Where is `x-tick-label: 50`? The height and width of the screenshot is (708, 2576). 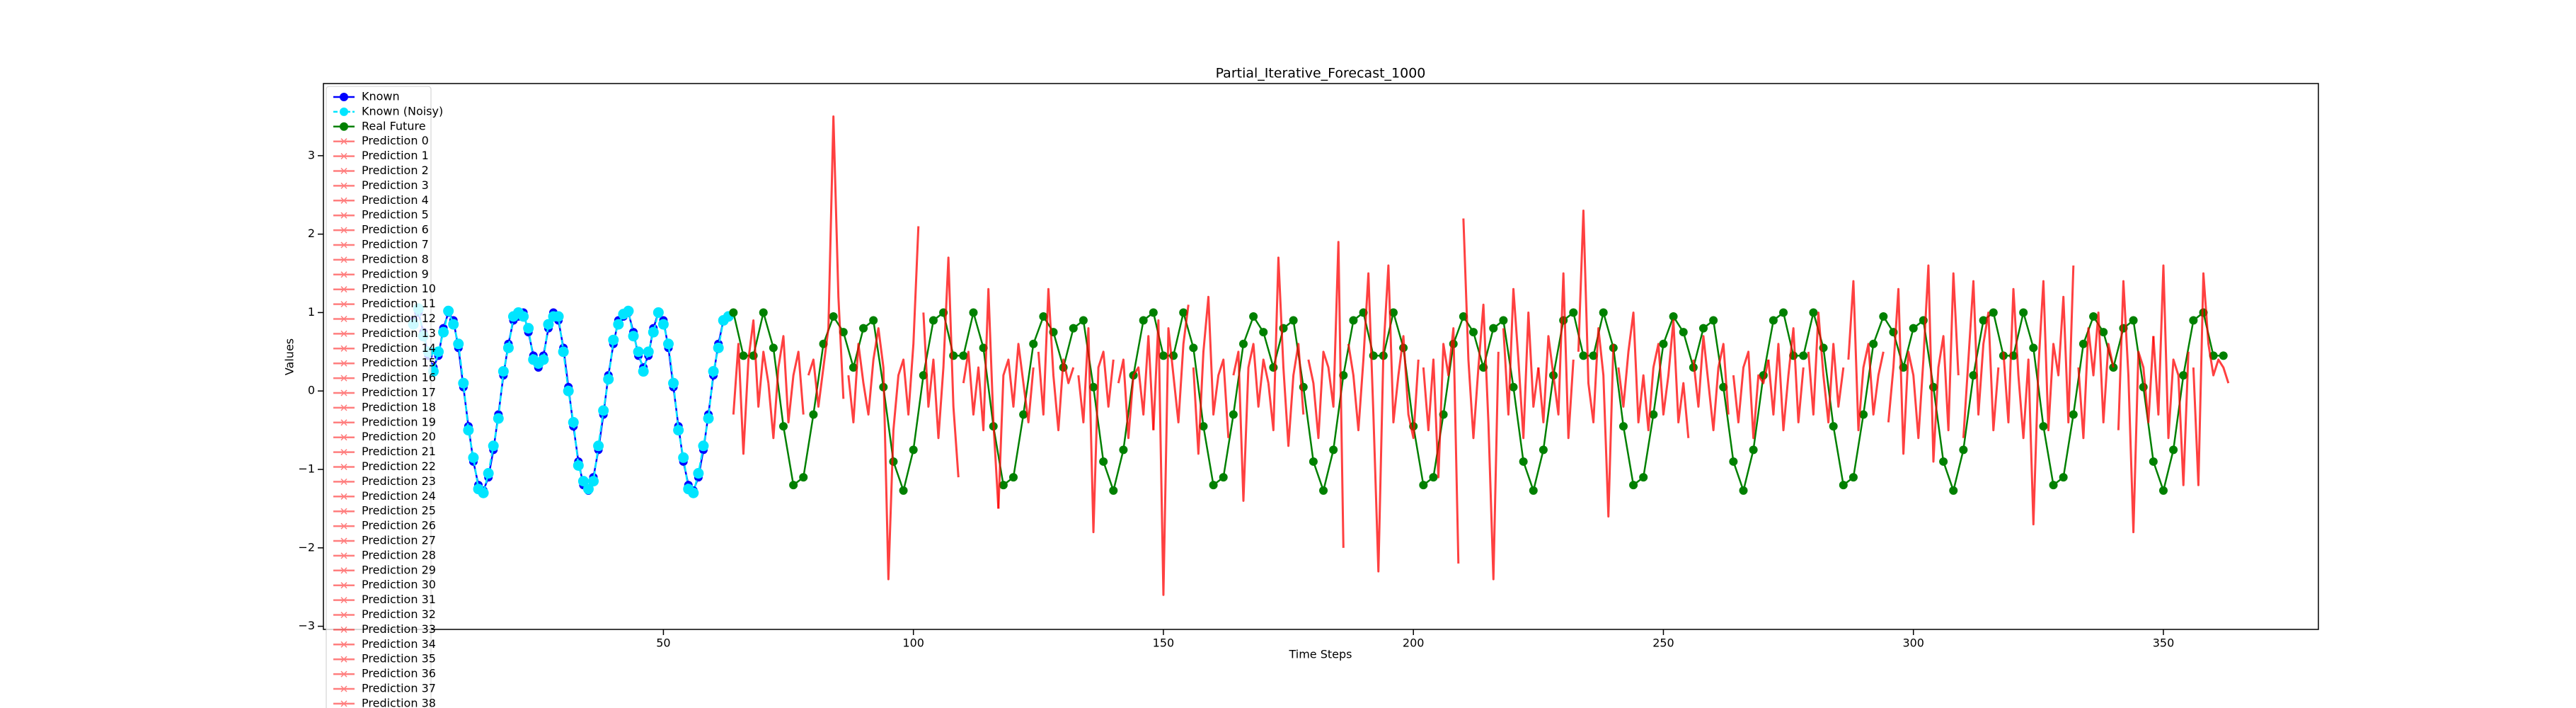
x-tick-label: 50 is located at coordinates (663, 643).